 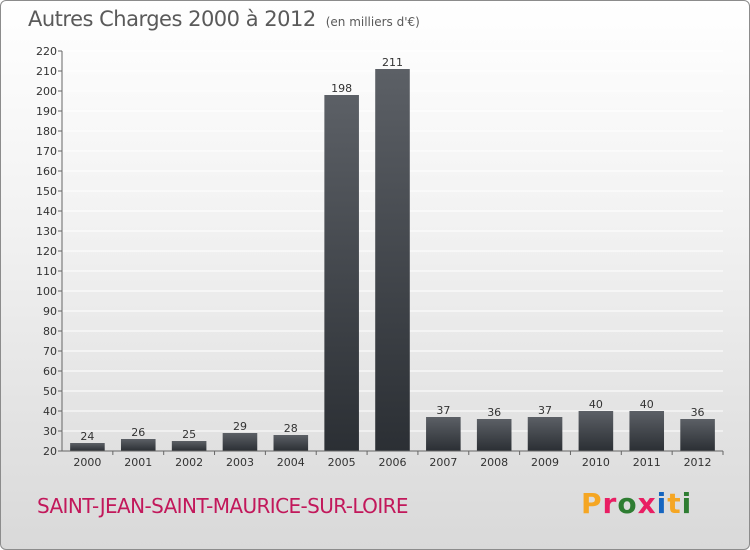 I want to click on data-label: 28, so click(x=291, y=428).